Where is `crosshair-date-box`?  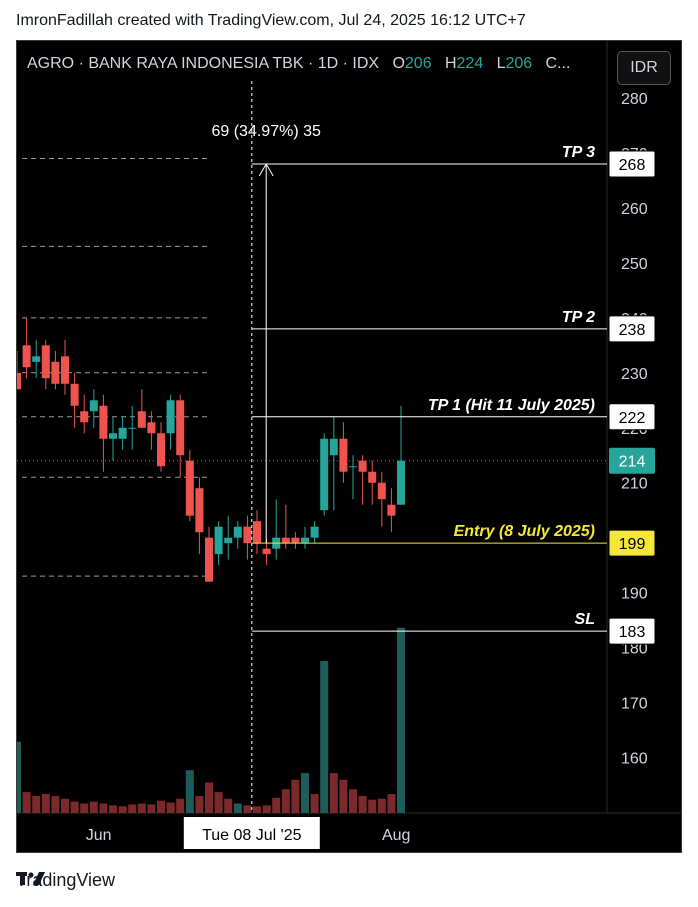 crosshair-date-box is located at coordinates (251, 833).